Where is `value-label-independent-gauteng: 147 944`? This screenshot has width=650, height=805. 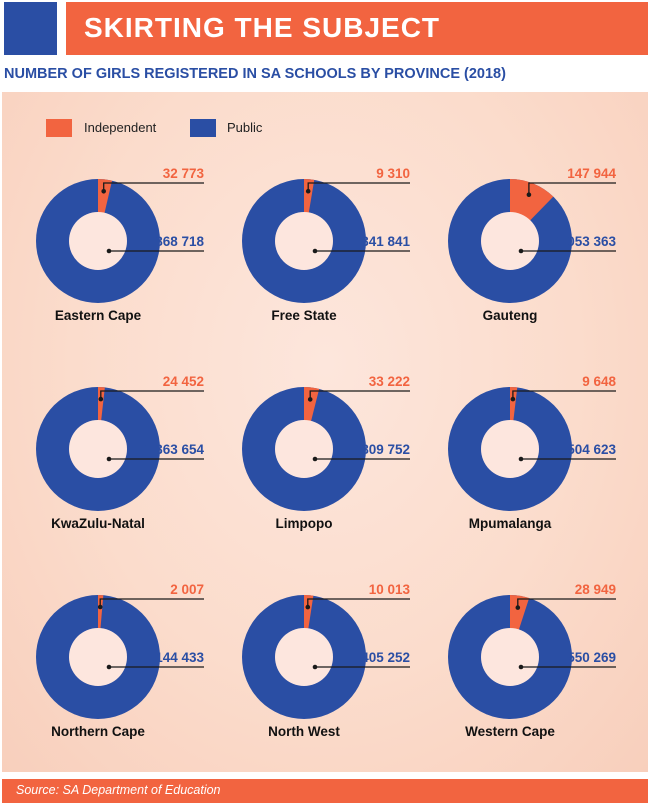 value-label-independent-gauteng: 147 944 is located at coordinates (591, 173).